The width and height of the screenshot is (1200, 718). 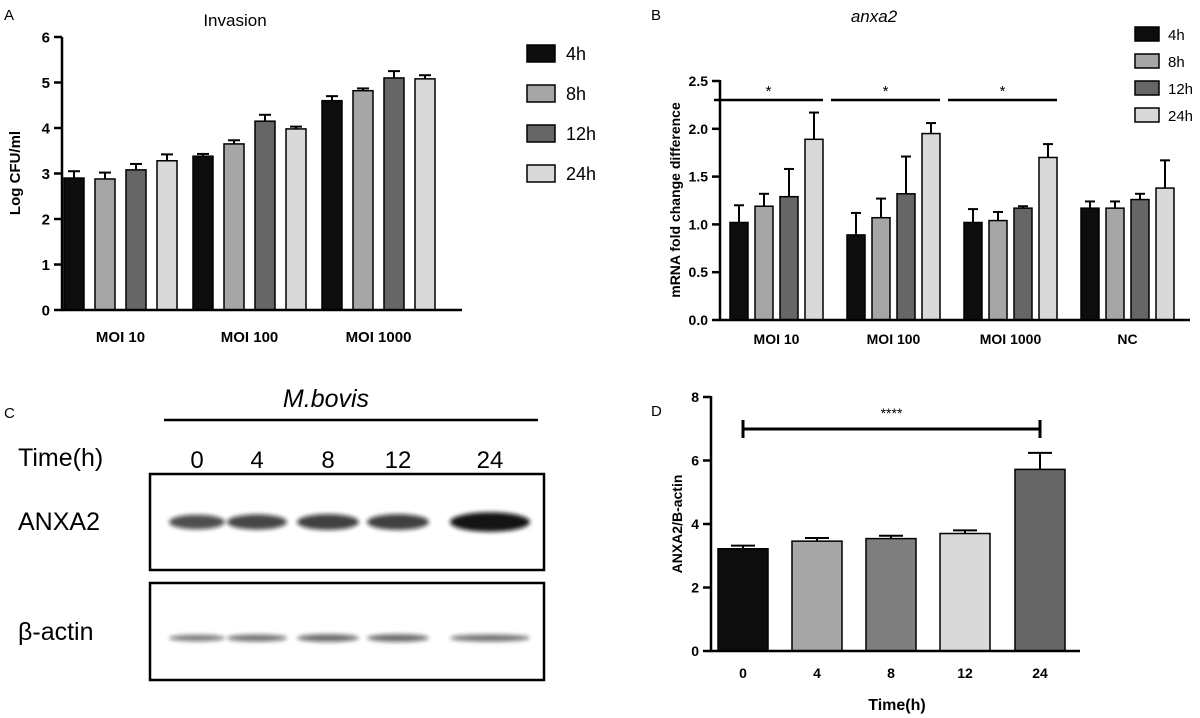 I want to click on y-tick-label: 1.5, so click(x=699, y=177).